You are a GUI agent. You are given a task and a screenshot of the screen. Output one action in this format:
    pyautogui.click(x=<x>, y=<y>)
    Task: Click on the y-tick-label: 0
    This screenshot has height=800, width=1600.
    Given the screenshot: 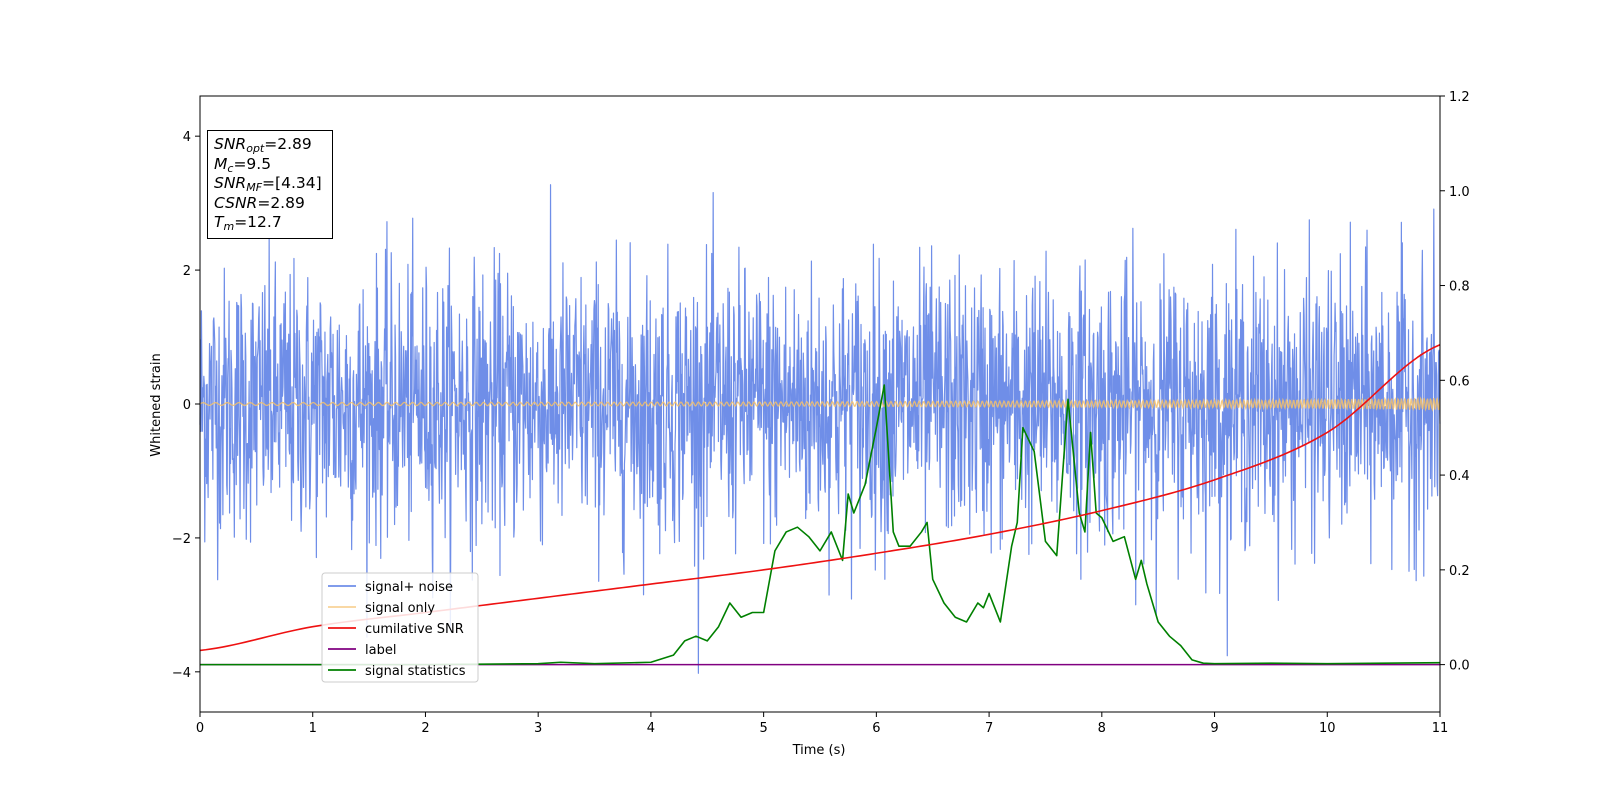 What is the action you would take?
    pyautogui.click(x=187, y=405)
    